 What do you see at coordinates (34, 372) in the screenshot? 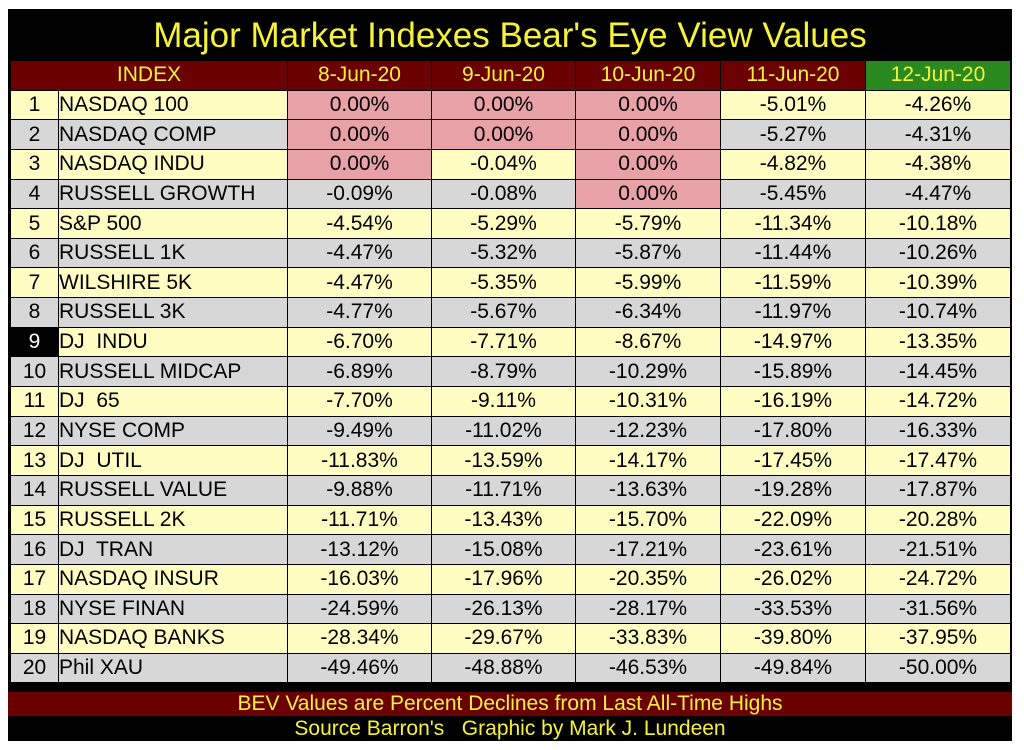
I see `row-number: 10` at bounding box center [34, 372].